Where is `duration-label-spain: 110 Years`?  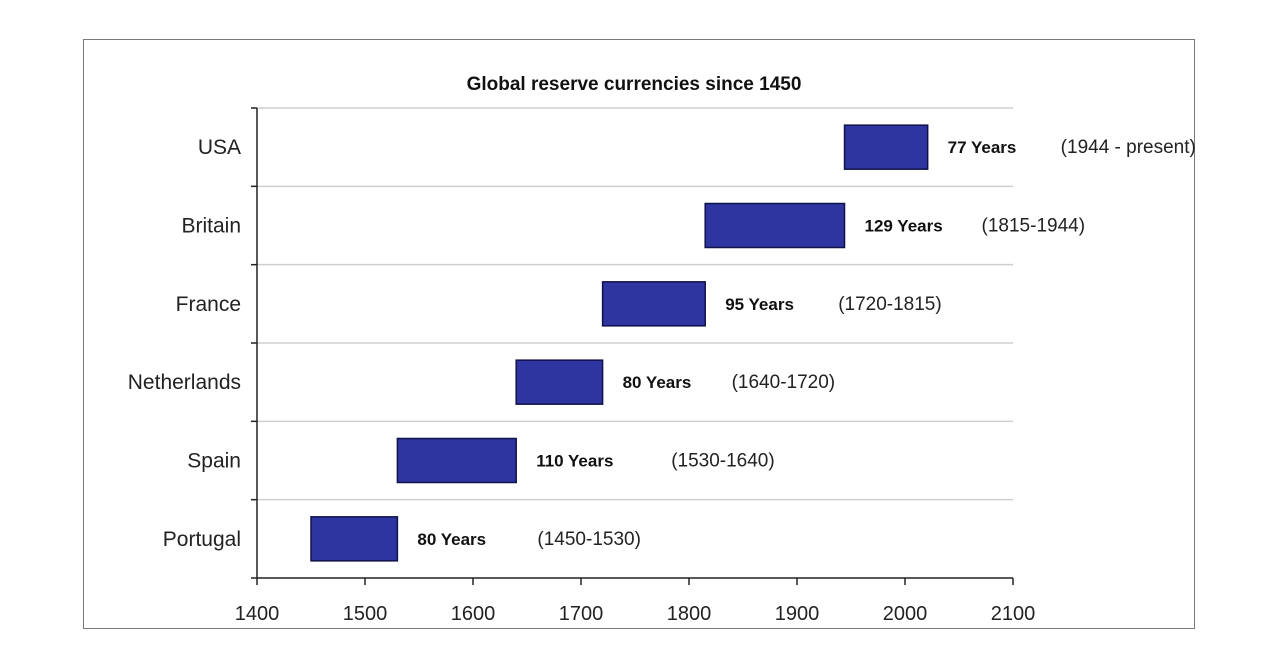
duration-label-spain: 110 Years is located at coordinates (574, 461).